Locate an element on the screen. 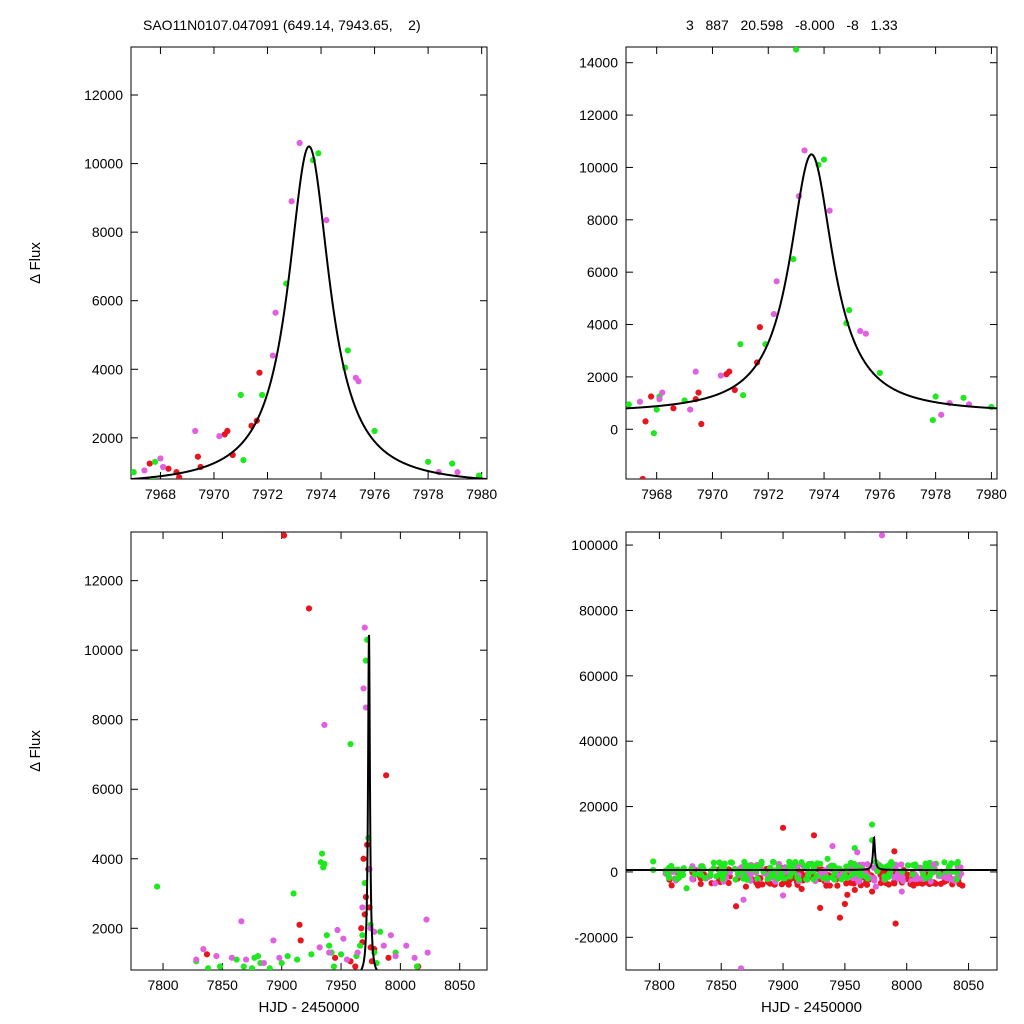  x-tick-label: 7970 is located at coordinates (213, 494).